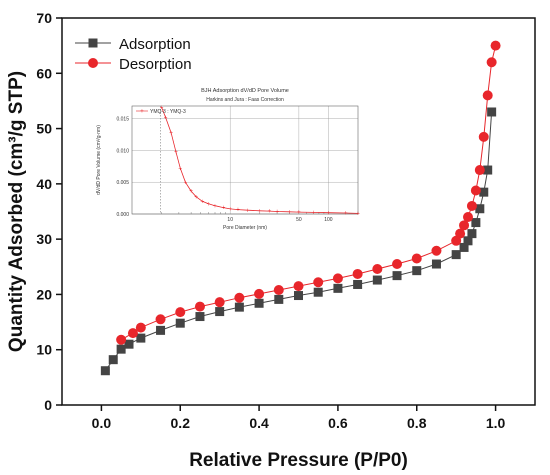 This screenshot has width=550, height=475. What do you see at coordinates (122, 183) in the screenshot?
I see `inset-y-tick-label: 0.005` at bounding box center [122, 183].